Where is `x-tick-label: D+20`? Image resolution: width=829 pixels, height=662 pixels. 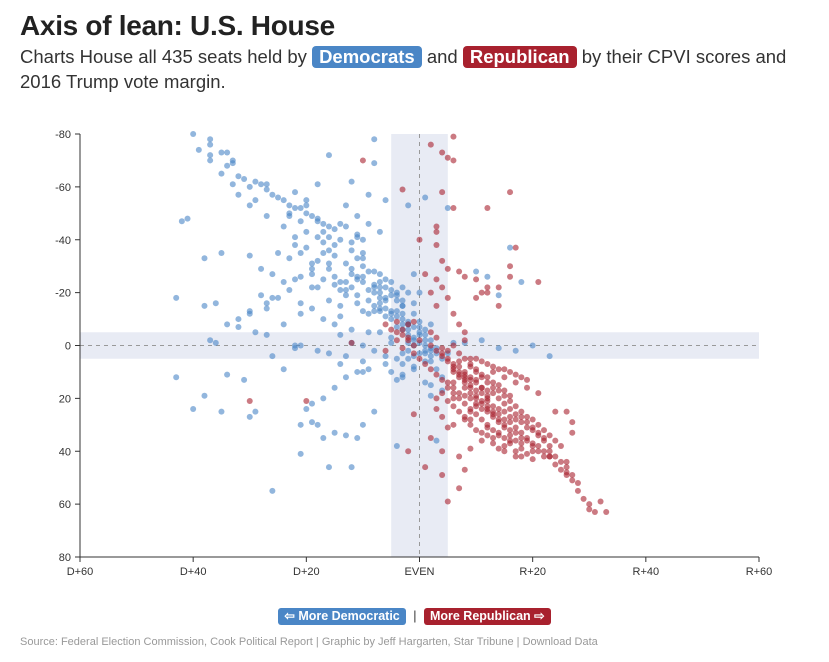 x-tick-label: D+20 is located at coordinates (306, 572).